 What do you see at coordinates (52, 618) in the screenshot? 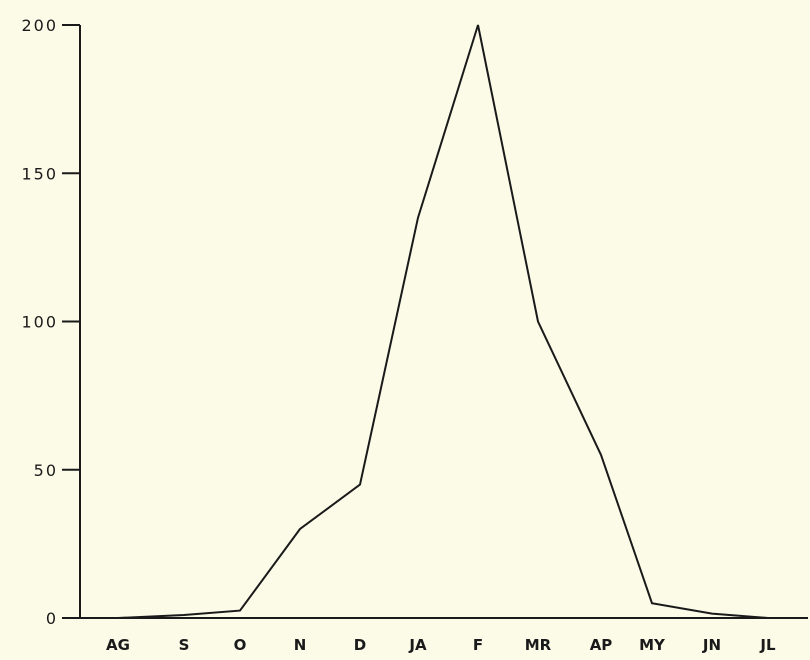
I see `y-tick-label: 0` at bounding box center [52, 618].